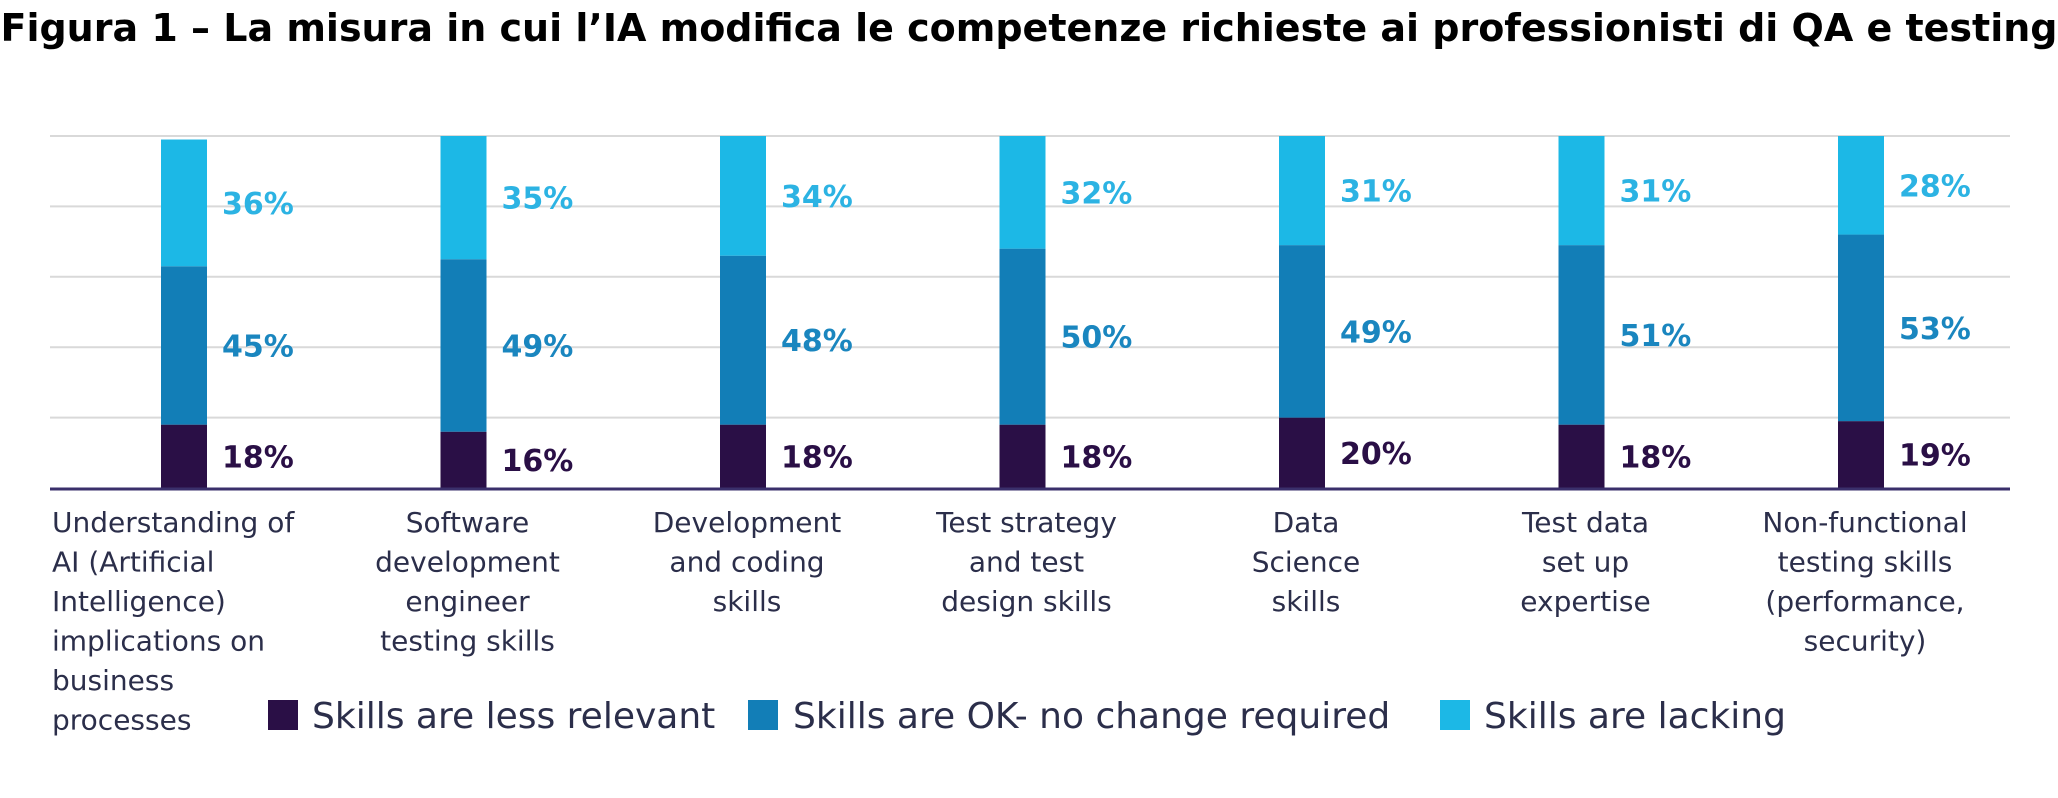 The height and width of the screenshot is (798, 2058). I want to click on data-label: 34%, so click(817, 197).